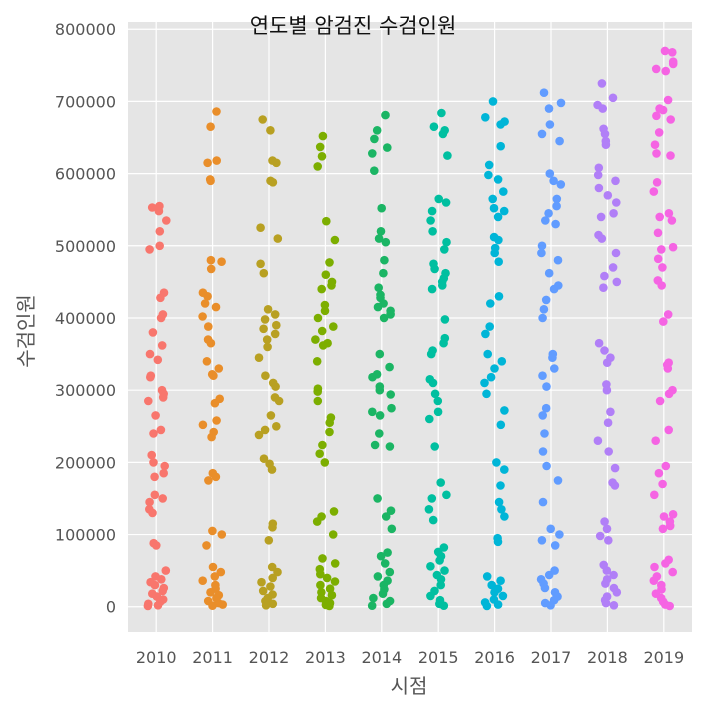 The height and width of the screenshot is (716, 706). I want to click on x-tick-label: 2011, so click(212, 657).